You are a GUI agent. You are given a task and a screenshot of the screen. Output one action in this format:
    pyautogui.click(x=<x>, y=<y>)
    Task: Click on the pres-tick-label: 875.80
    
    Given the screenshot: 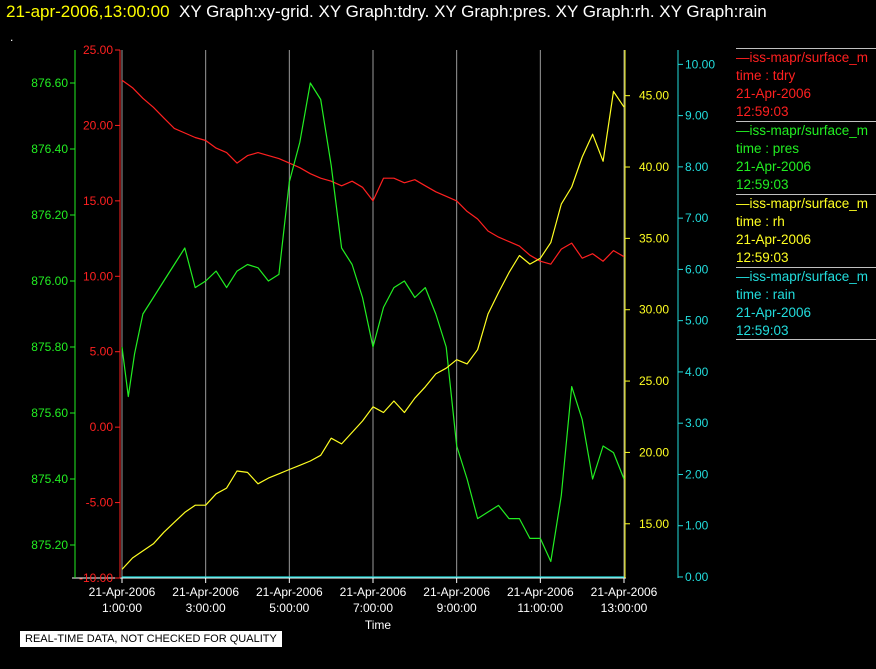 What is the action you would take?
    pyautogui.click(x=49, y=347)
    